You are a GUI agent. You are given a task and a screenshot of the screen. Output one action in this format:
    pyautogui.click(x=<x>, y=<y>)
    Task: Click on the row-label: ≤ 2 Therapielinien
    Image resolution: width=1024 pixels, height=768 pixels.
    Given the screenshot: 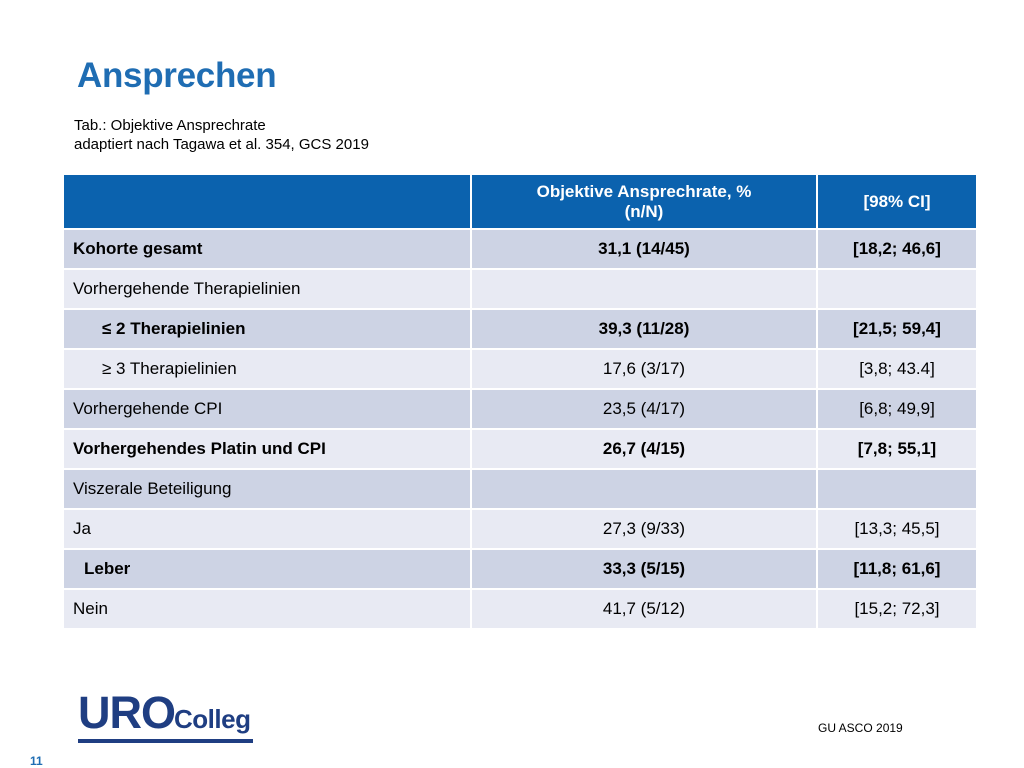 What is the action you would take?
    pyautogui.click(x=267, y=329)
    